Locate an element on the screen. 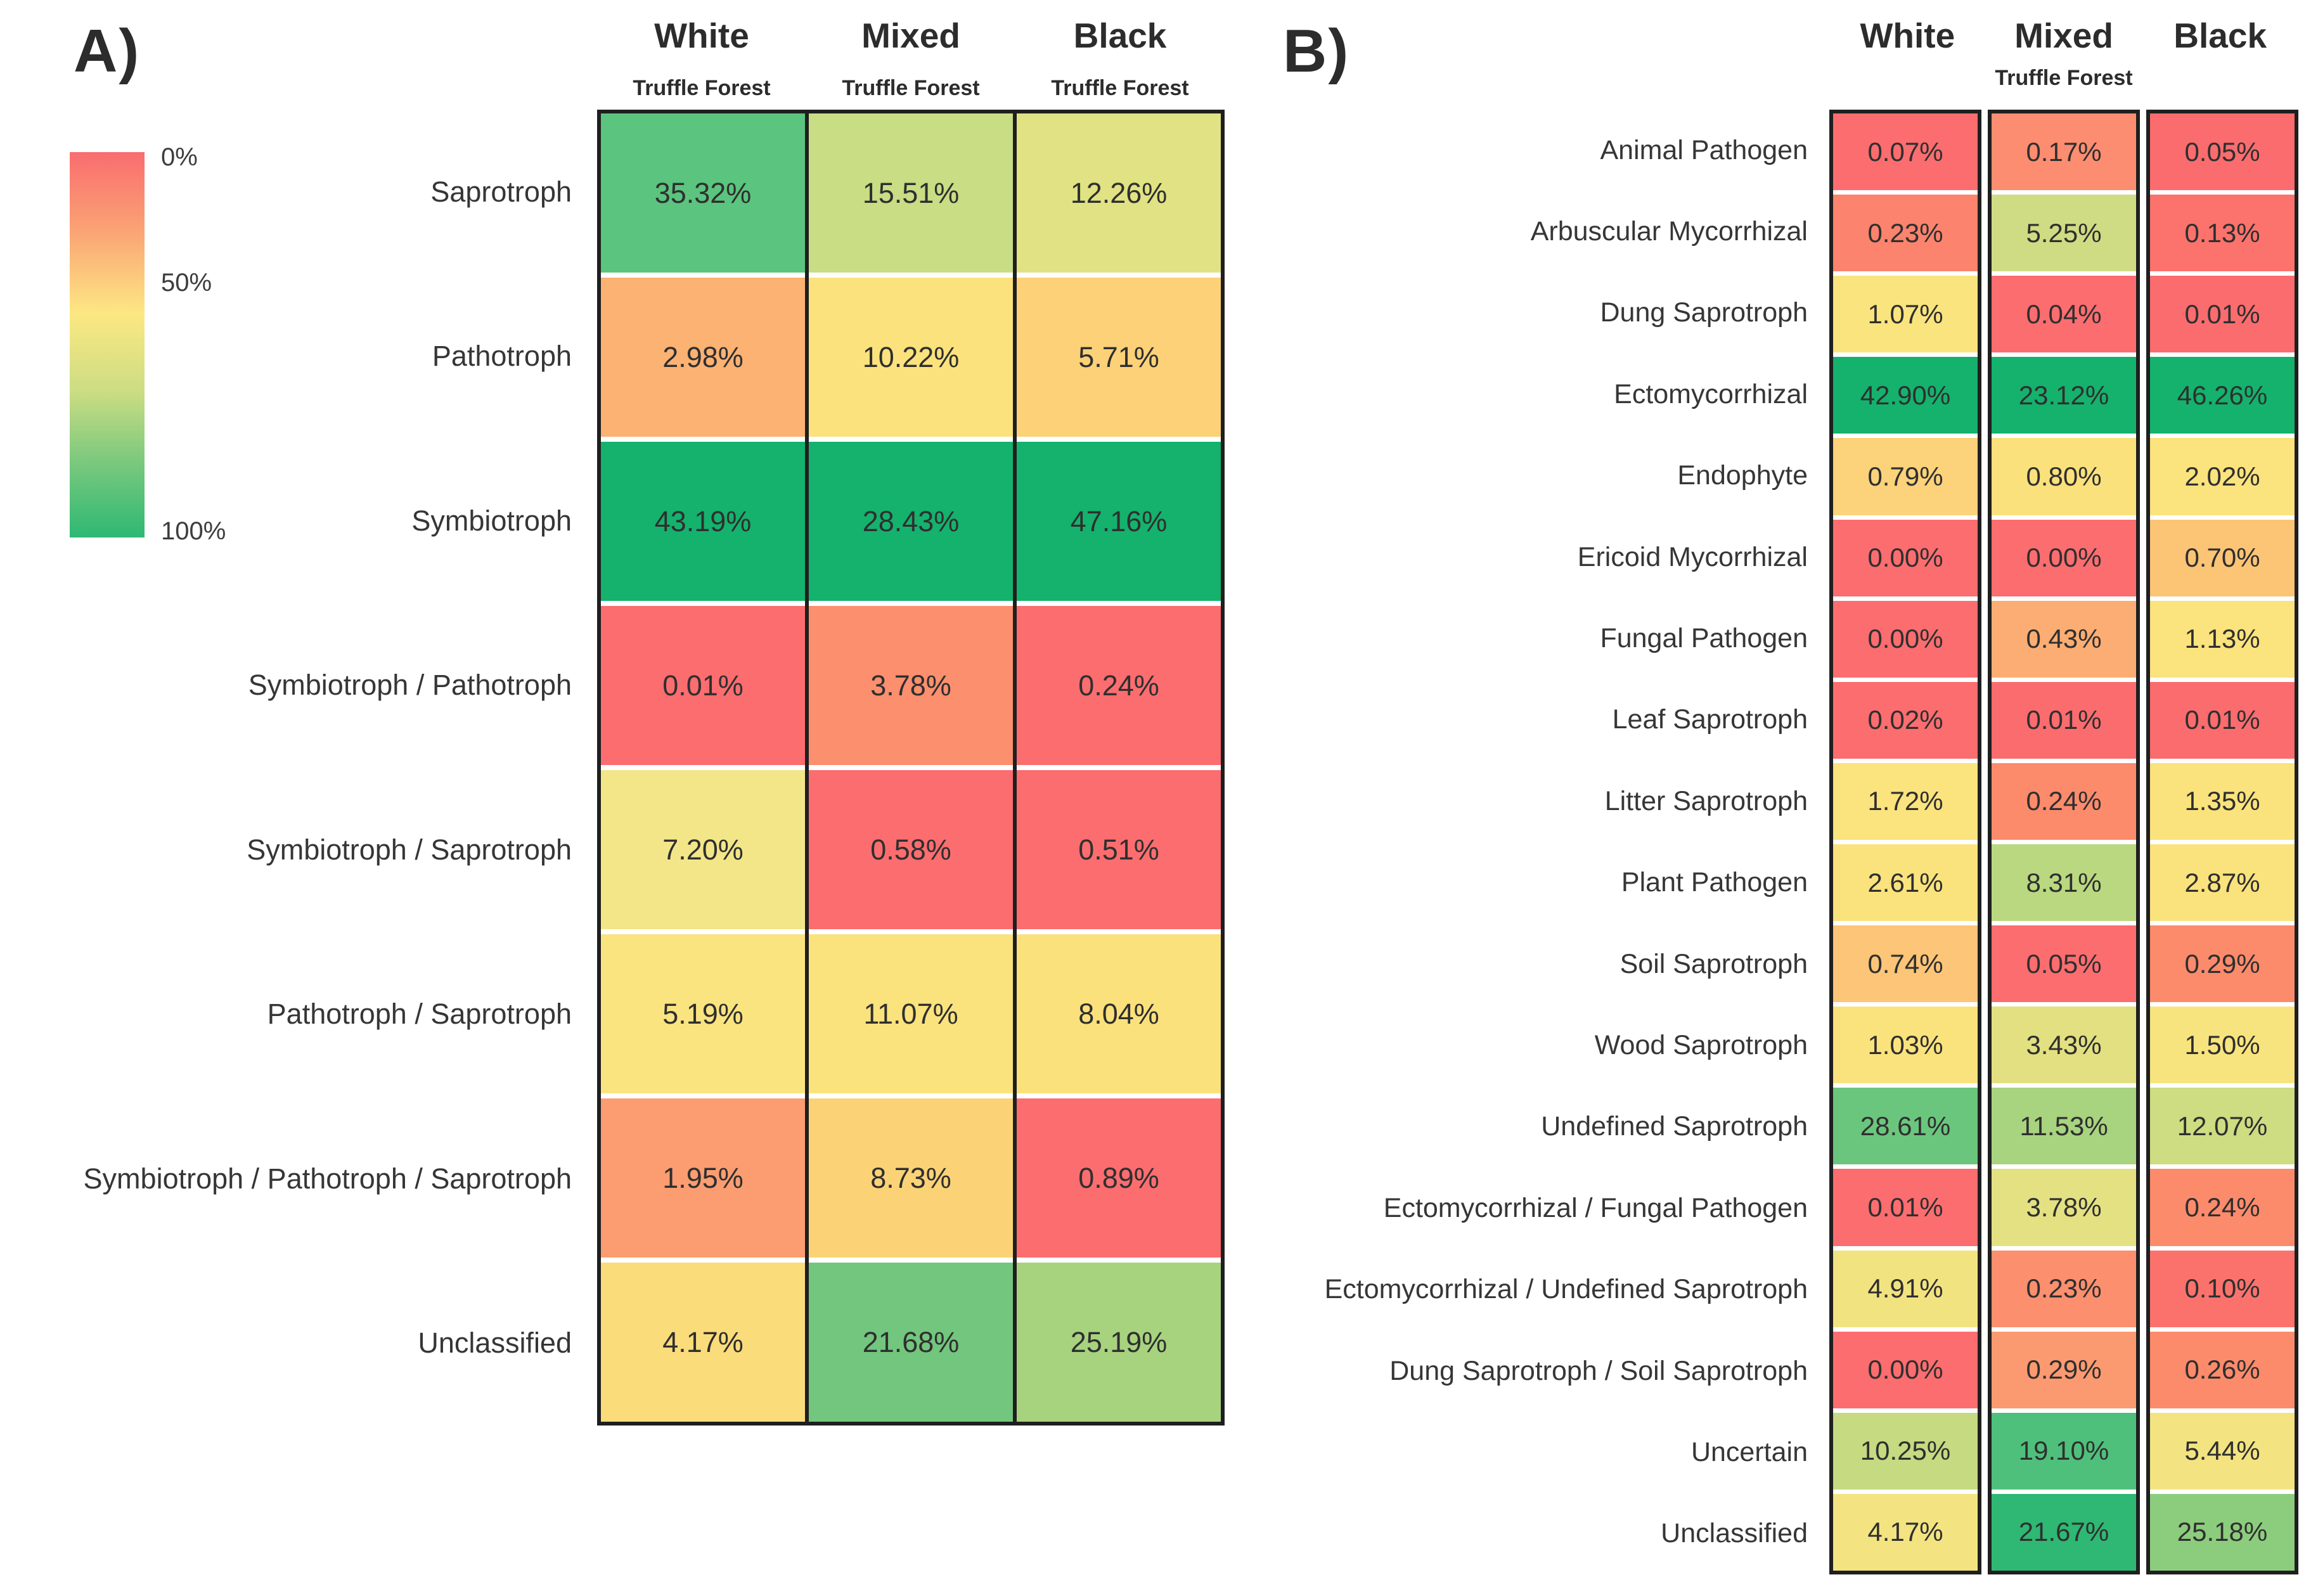  panel-b-cell-r11-c0: 1.03% is located at coordinates (1905, 1045).